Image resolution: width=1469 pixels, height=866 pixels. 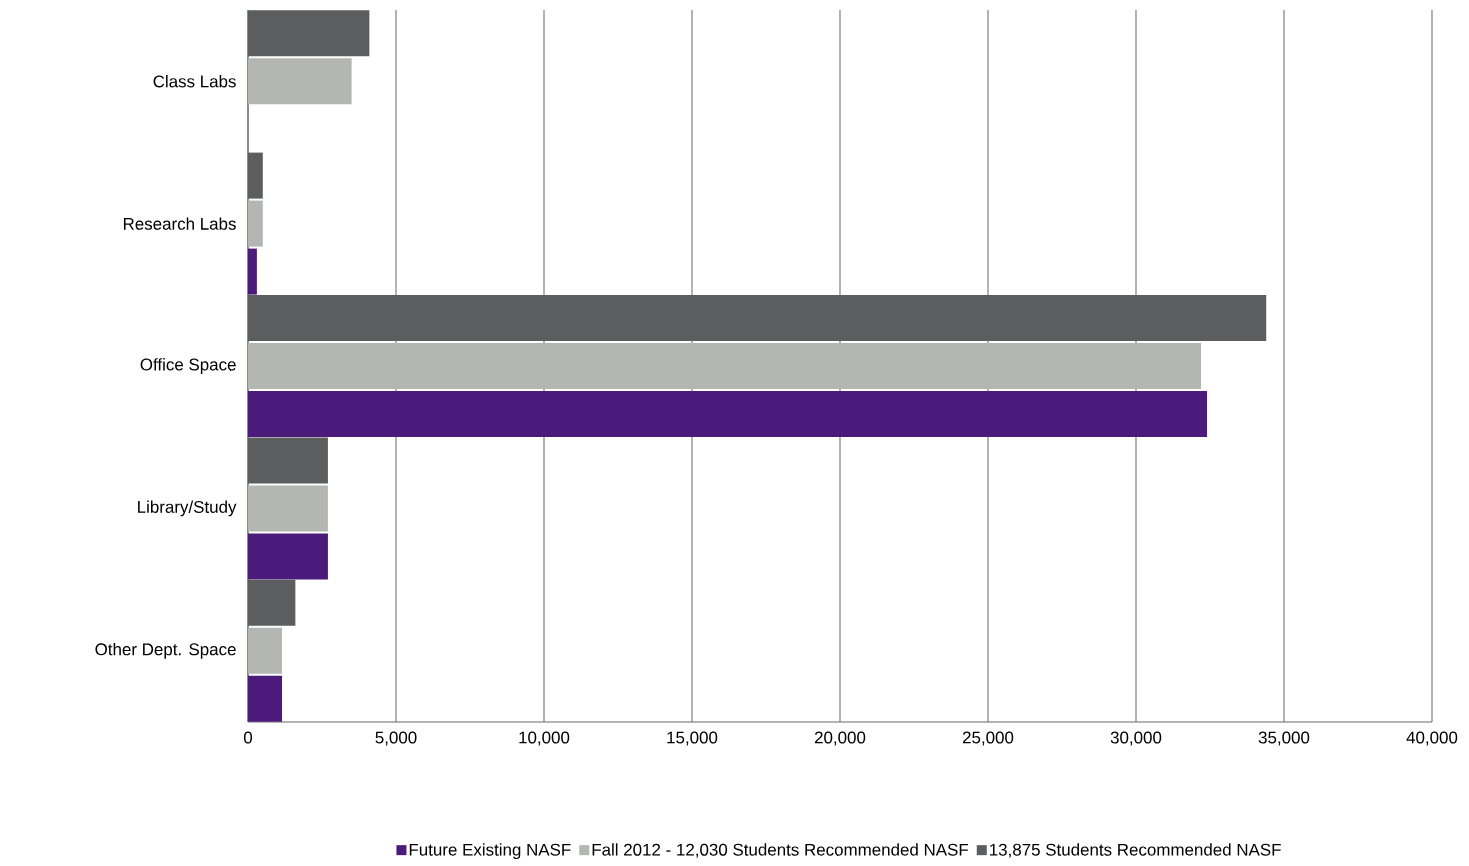 I want to click on x-tick-label: 5,000, so click(x=396, y=738).